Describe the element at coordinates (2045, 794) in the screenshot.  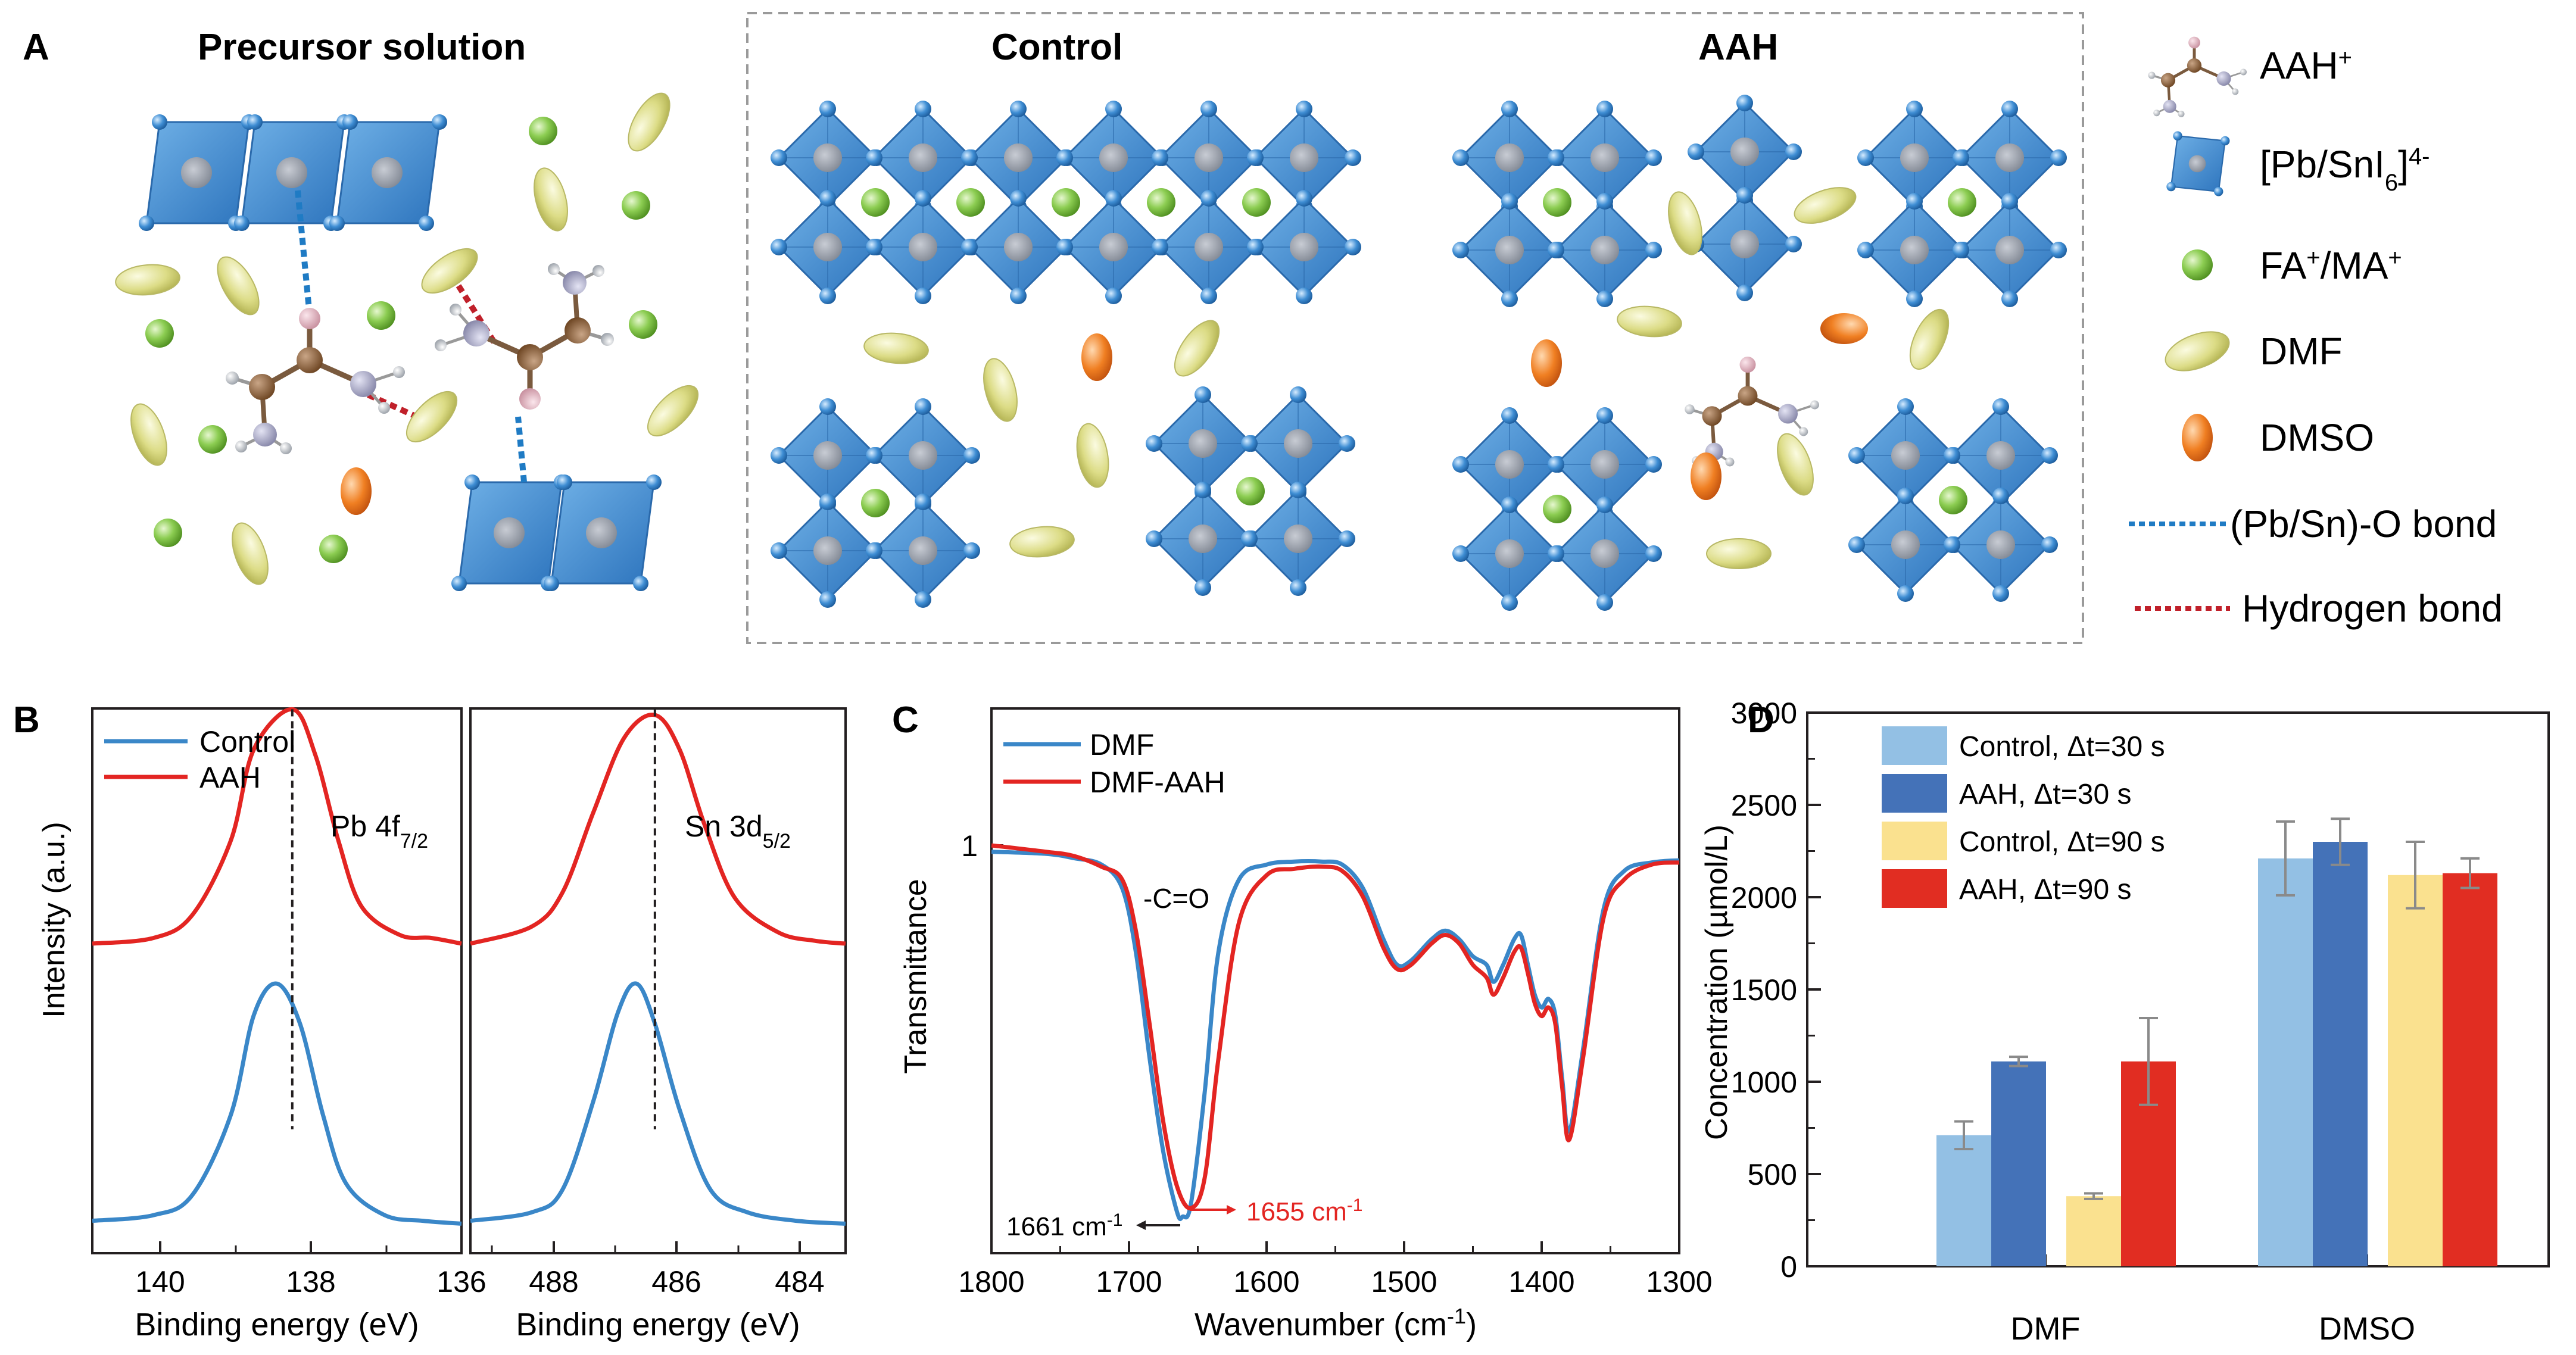
I see `legend-label-aah-30: AAH, Δt=30 s` at that location.